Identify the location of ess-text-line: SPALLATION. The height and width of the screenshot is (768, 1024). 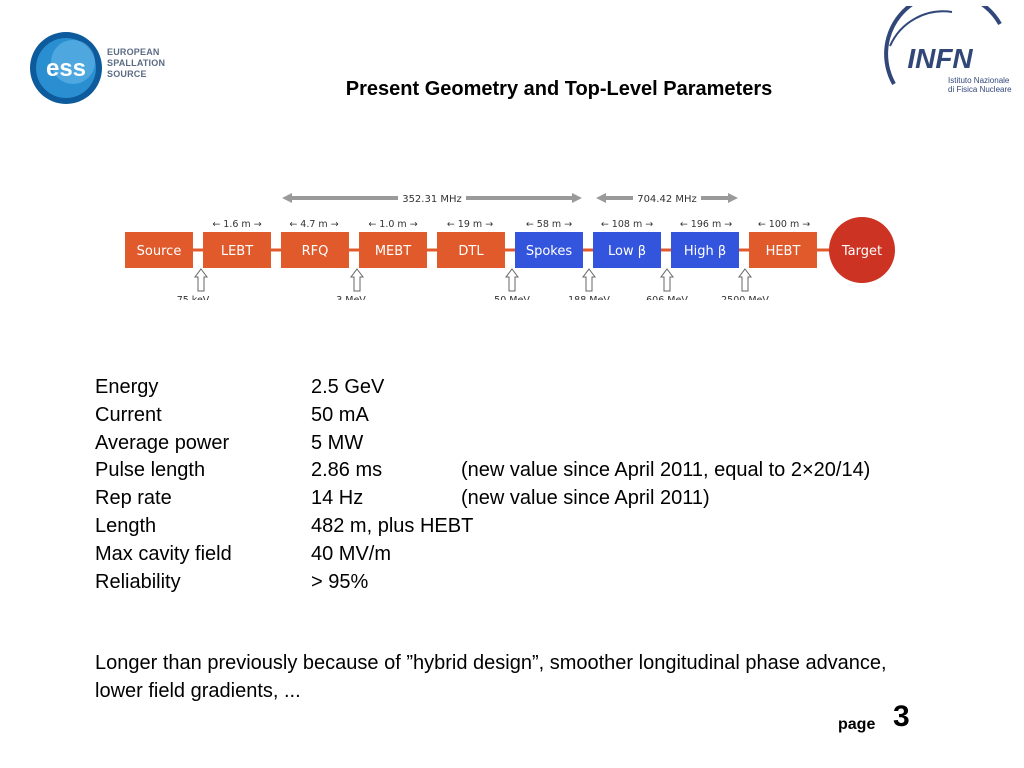
(136, 63).